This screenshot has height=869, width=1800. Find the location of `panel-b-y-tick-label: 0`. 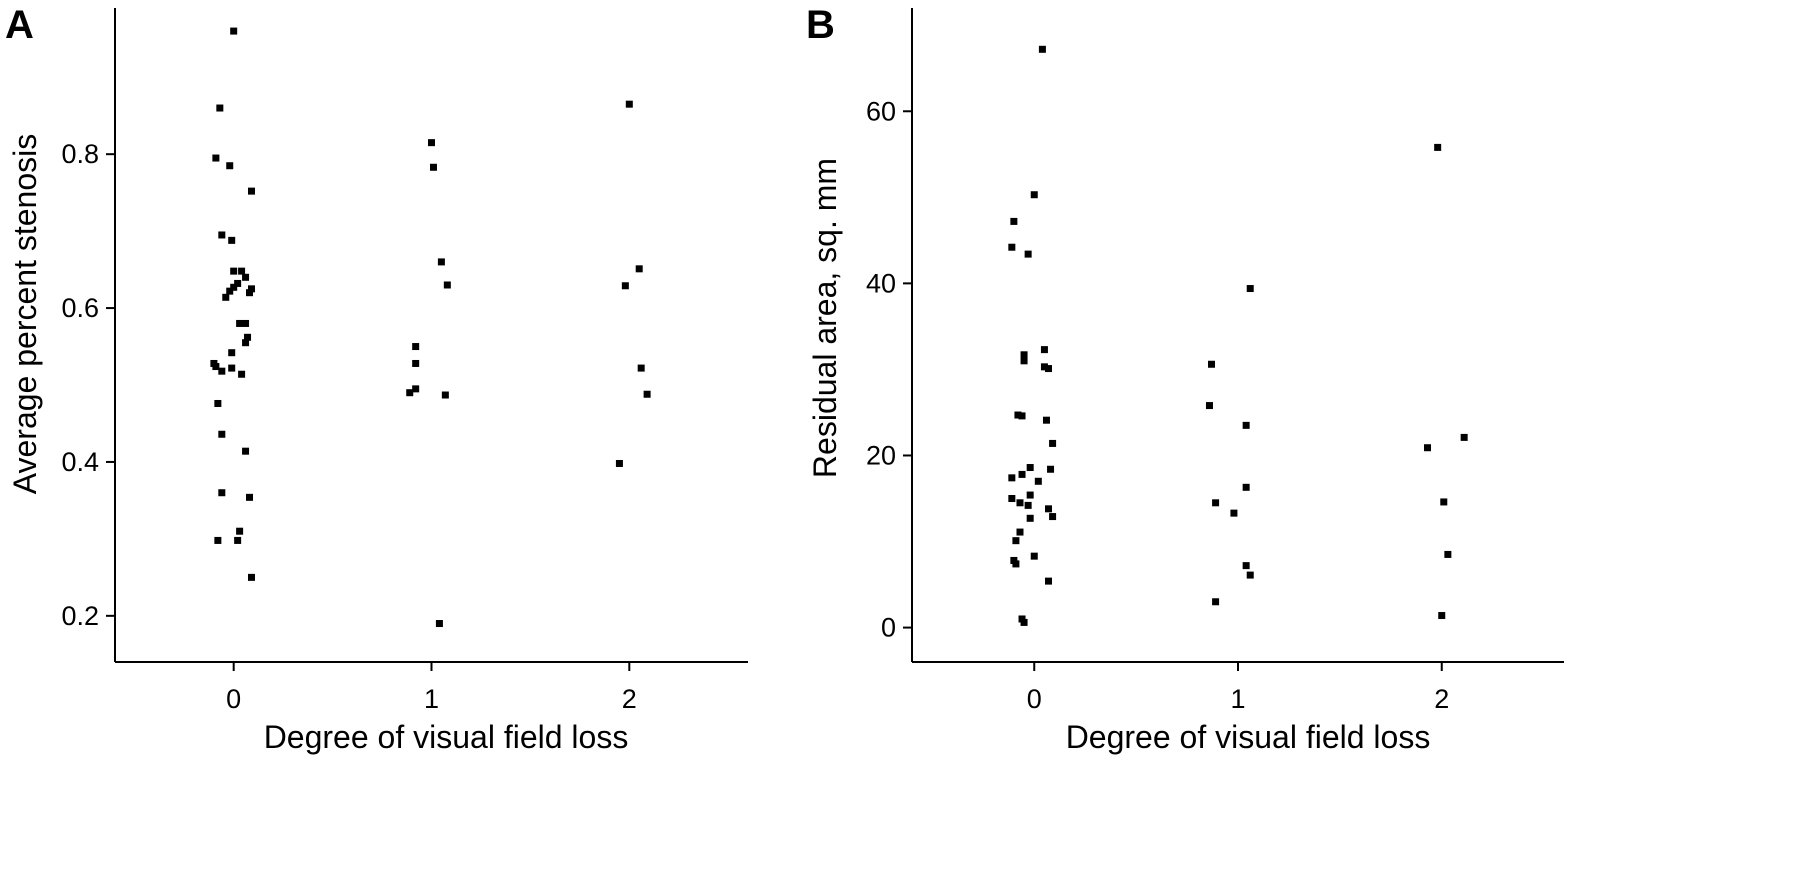

panel-b-y-tick-label: 0 is located at coordinates (888, 628).